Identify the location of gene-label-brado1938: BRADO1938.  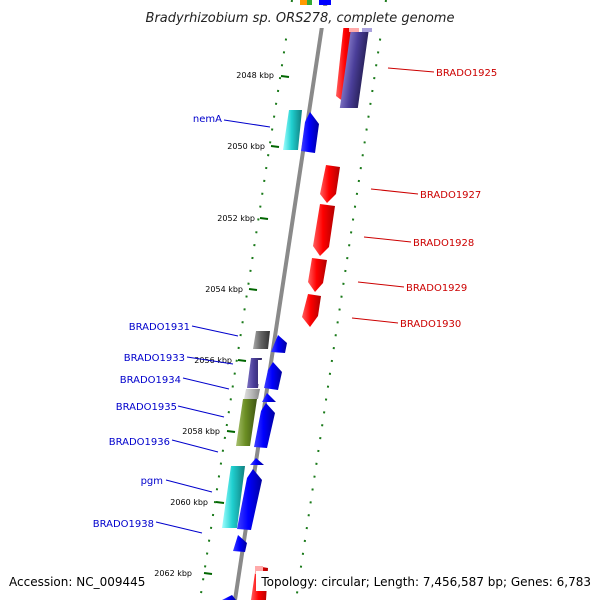
(123, 524).